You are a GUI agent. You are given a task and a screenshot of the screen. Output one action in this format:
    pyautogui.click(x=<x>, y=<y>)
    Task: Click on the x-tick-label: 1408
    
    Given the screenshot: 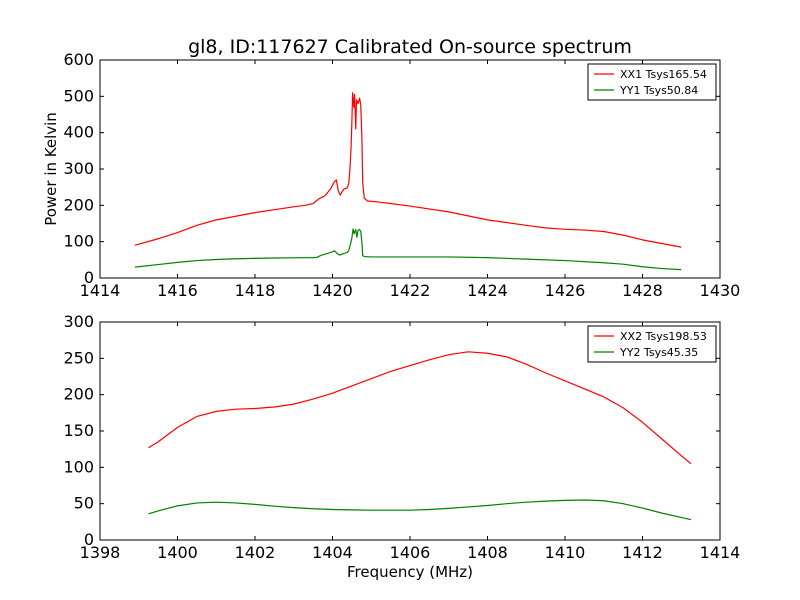 What is the action you would take?
    pyautogui.click(x=487, y=552)
    